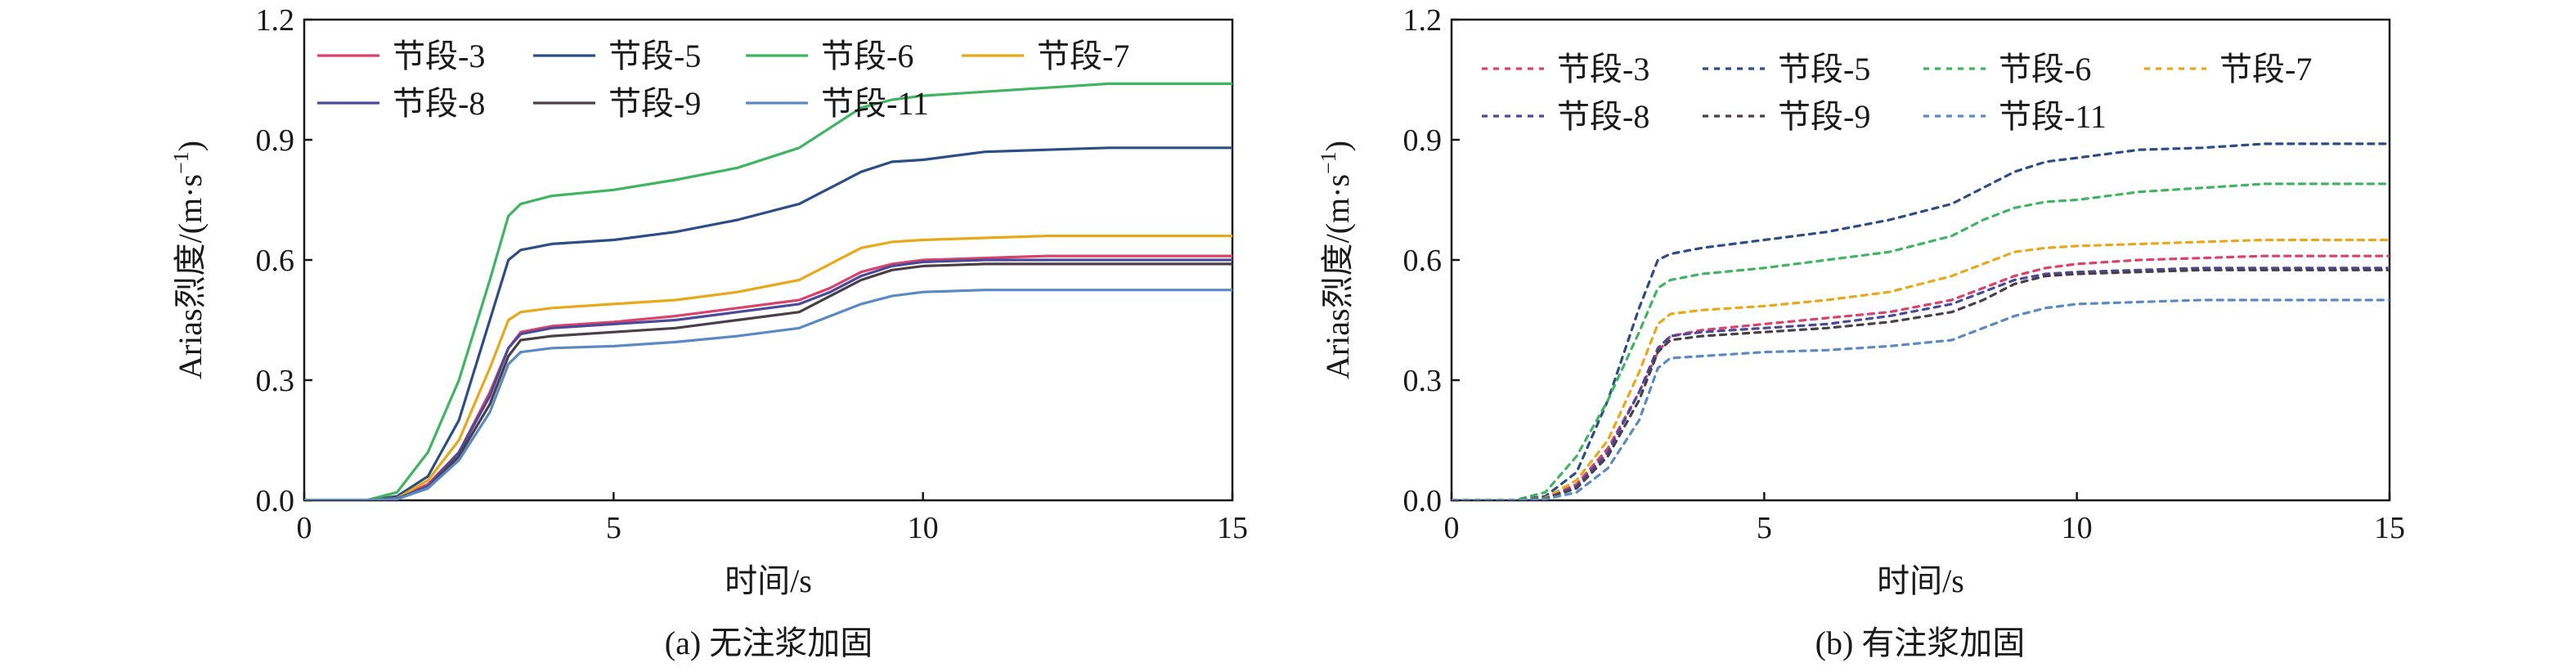 This screenshot has height=672, width=2576. What do you see at coordinates (1920, 643) in the screenshot?
I see `panel-caption: (b) 有注浆加固` at bounding box center [1920, 643].